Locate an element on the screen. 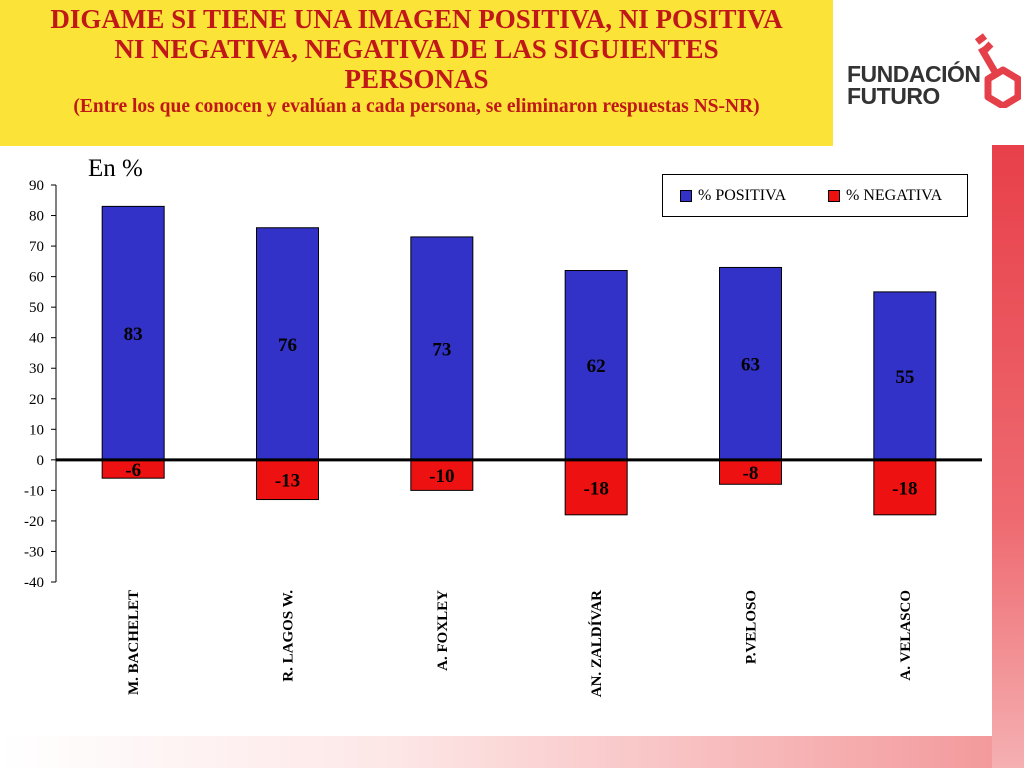 The width and height of the screenshot is (1024, 768). data-label-positive: 83 is located at coordinates (133, 334).